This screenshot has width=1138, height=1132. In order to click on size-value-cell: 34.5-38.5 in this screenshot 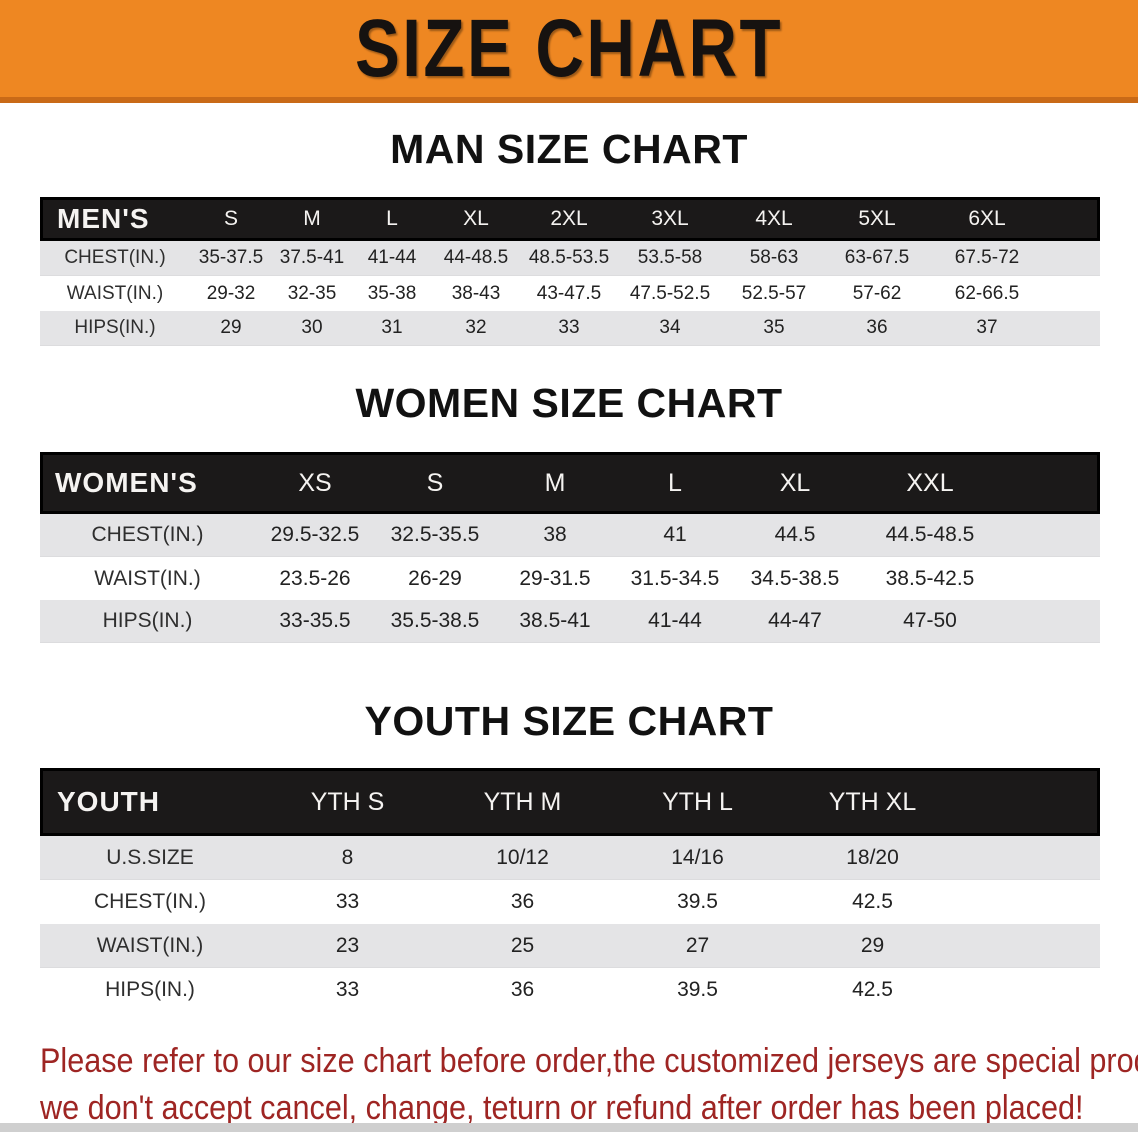, I will do `click(795, 578)`.